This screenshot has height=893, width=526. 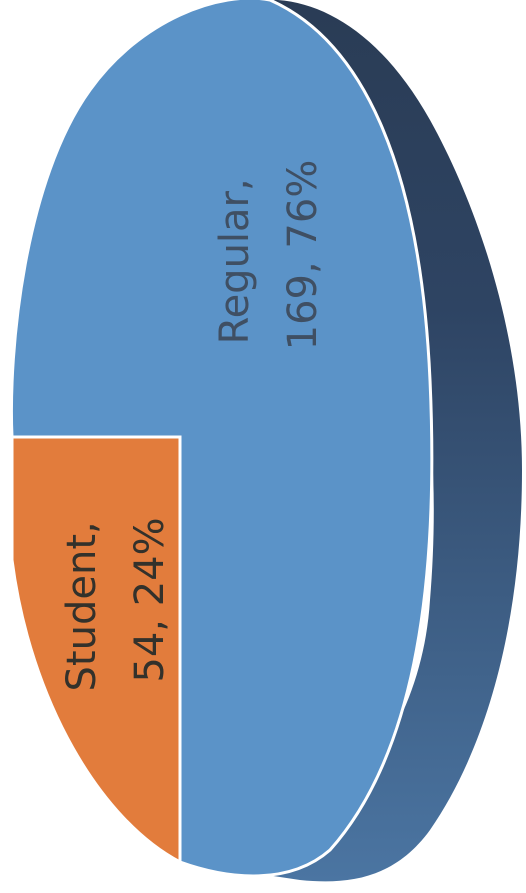 I want to click on data-label-regular: Regular, 169, 76%, so click(x=269, y=255).